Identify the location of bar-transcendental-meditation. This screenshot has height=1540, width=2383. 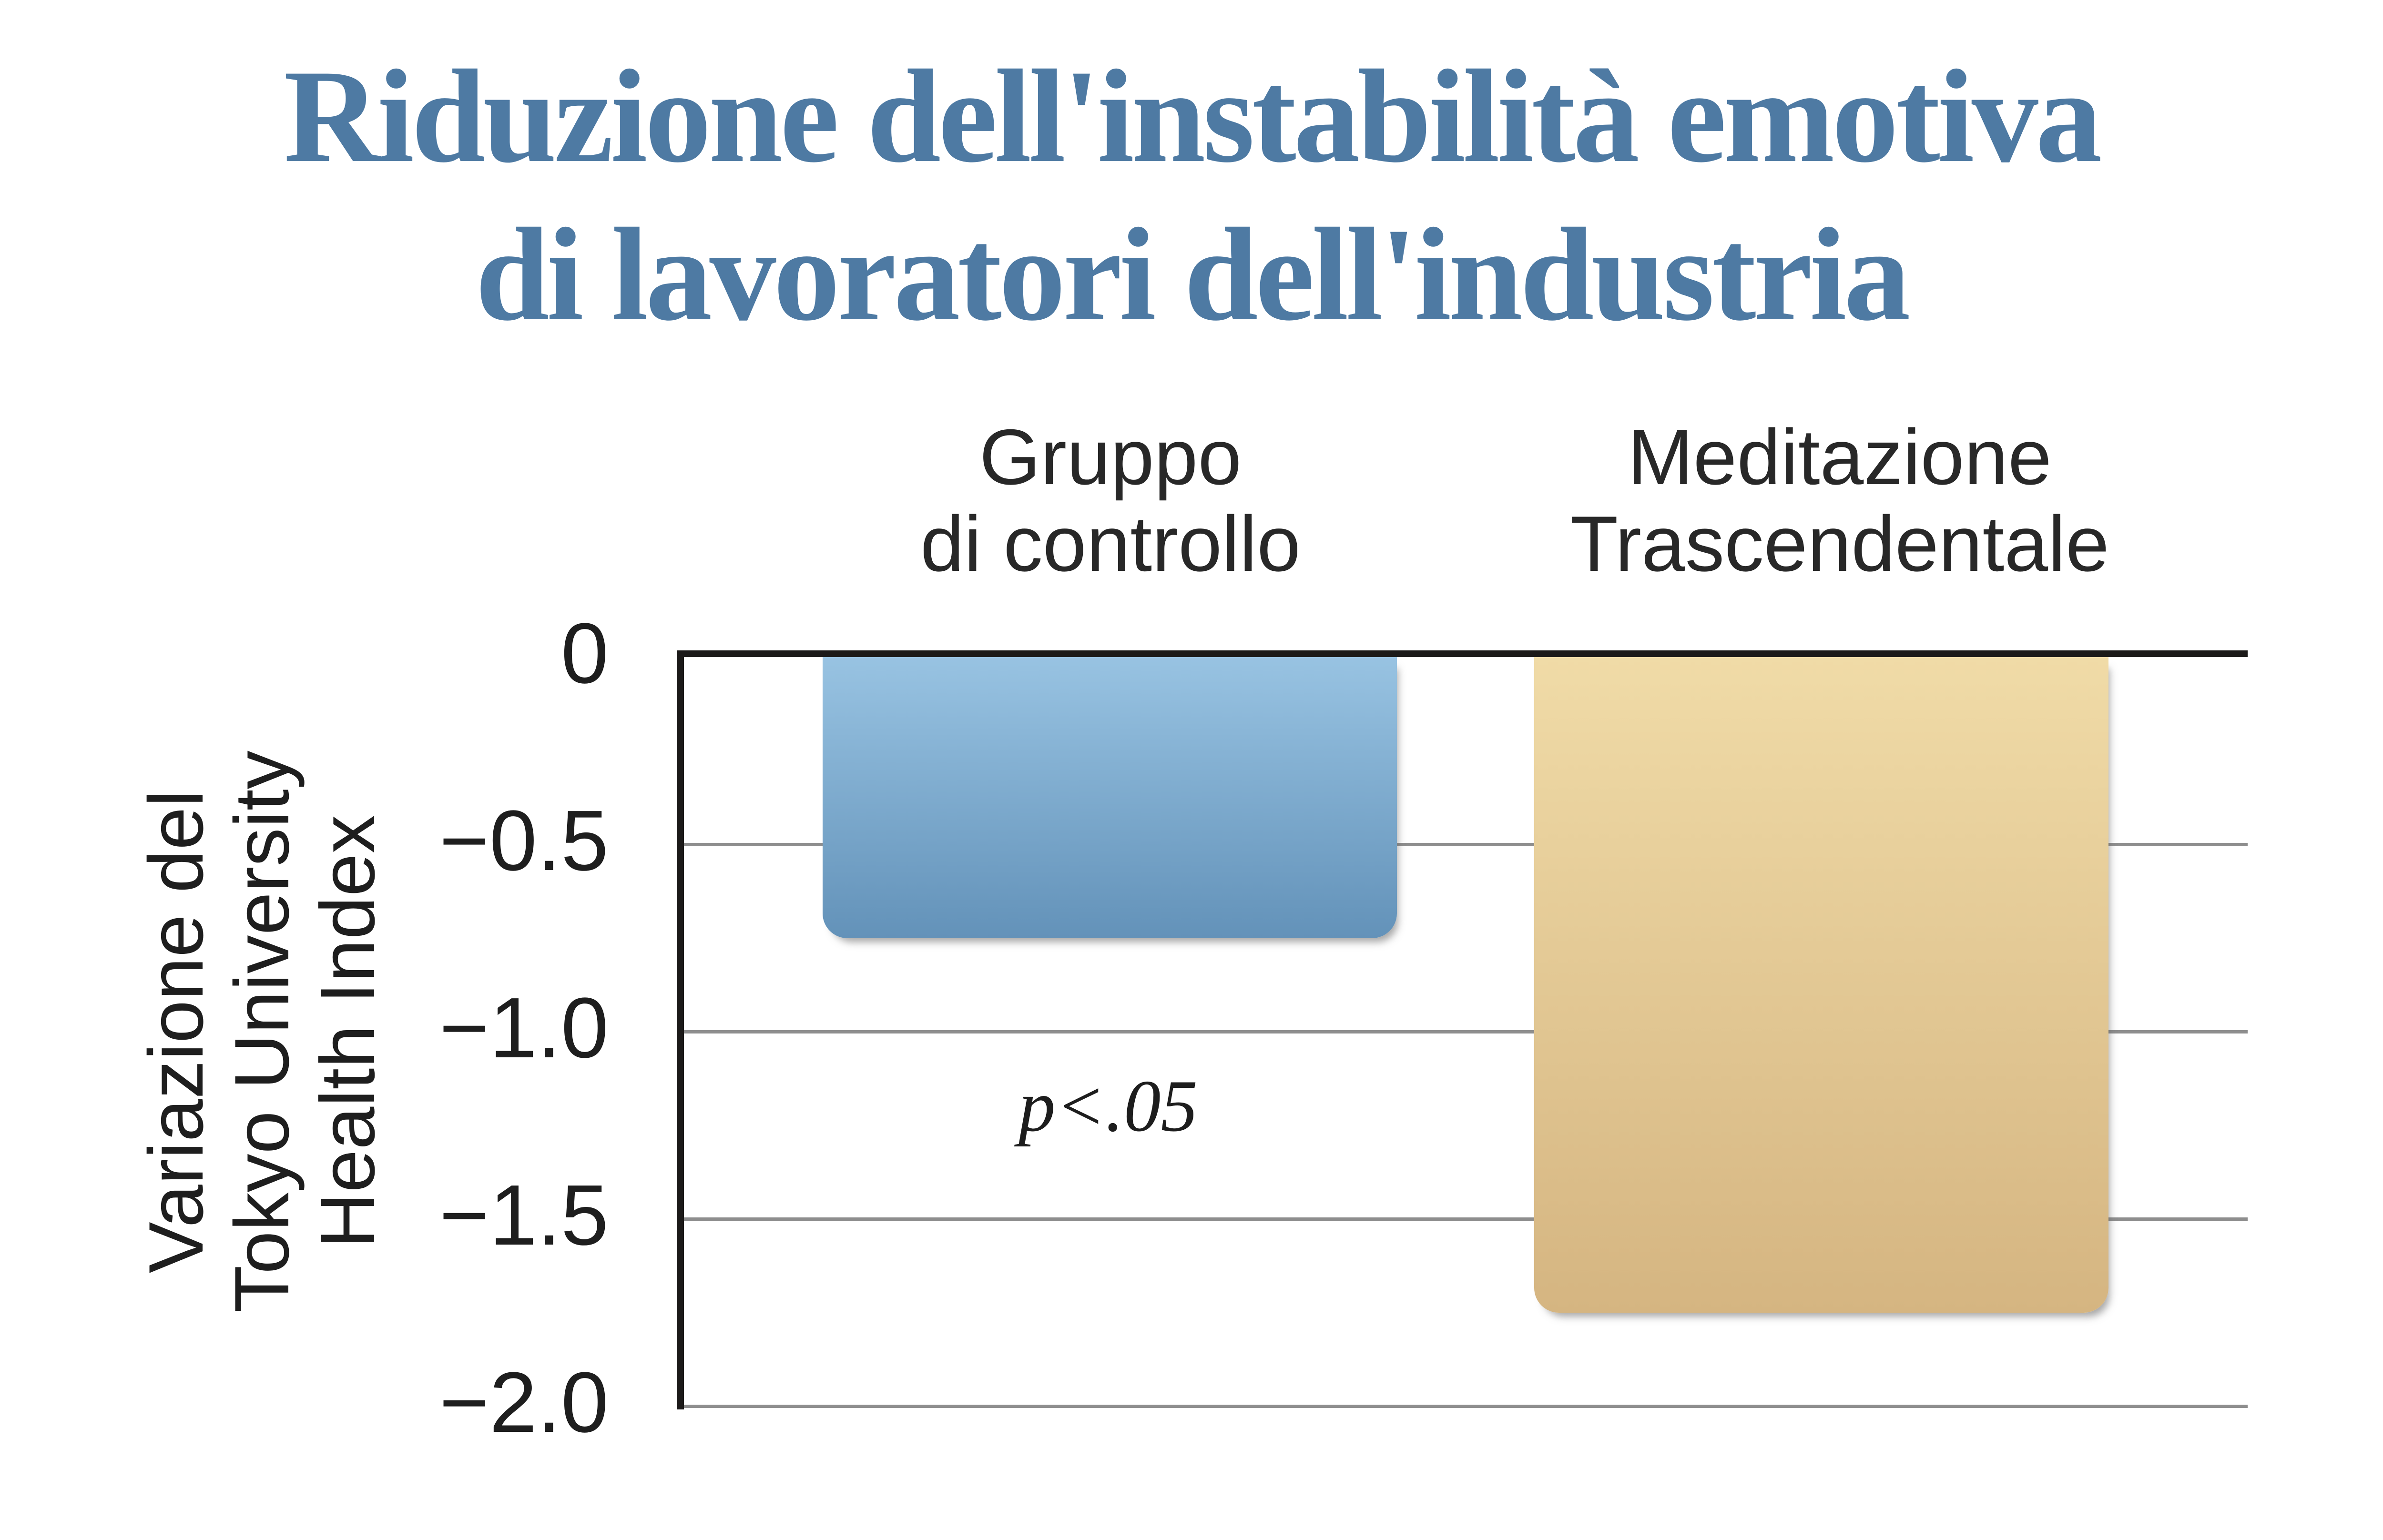
(1821, 985).